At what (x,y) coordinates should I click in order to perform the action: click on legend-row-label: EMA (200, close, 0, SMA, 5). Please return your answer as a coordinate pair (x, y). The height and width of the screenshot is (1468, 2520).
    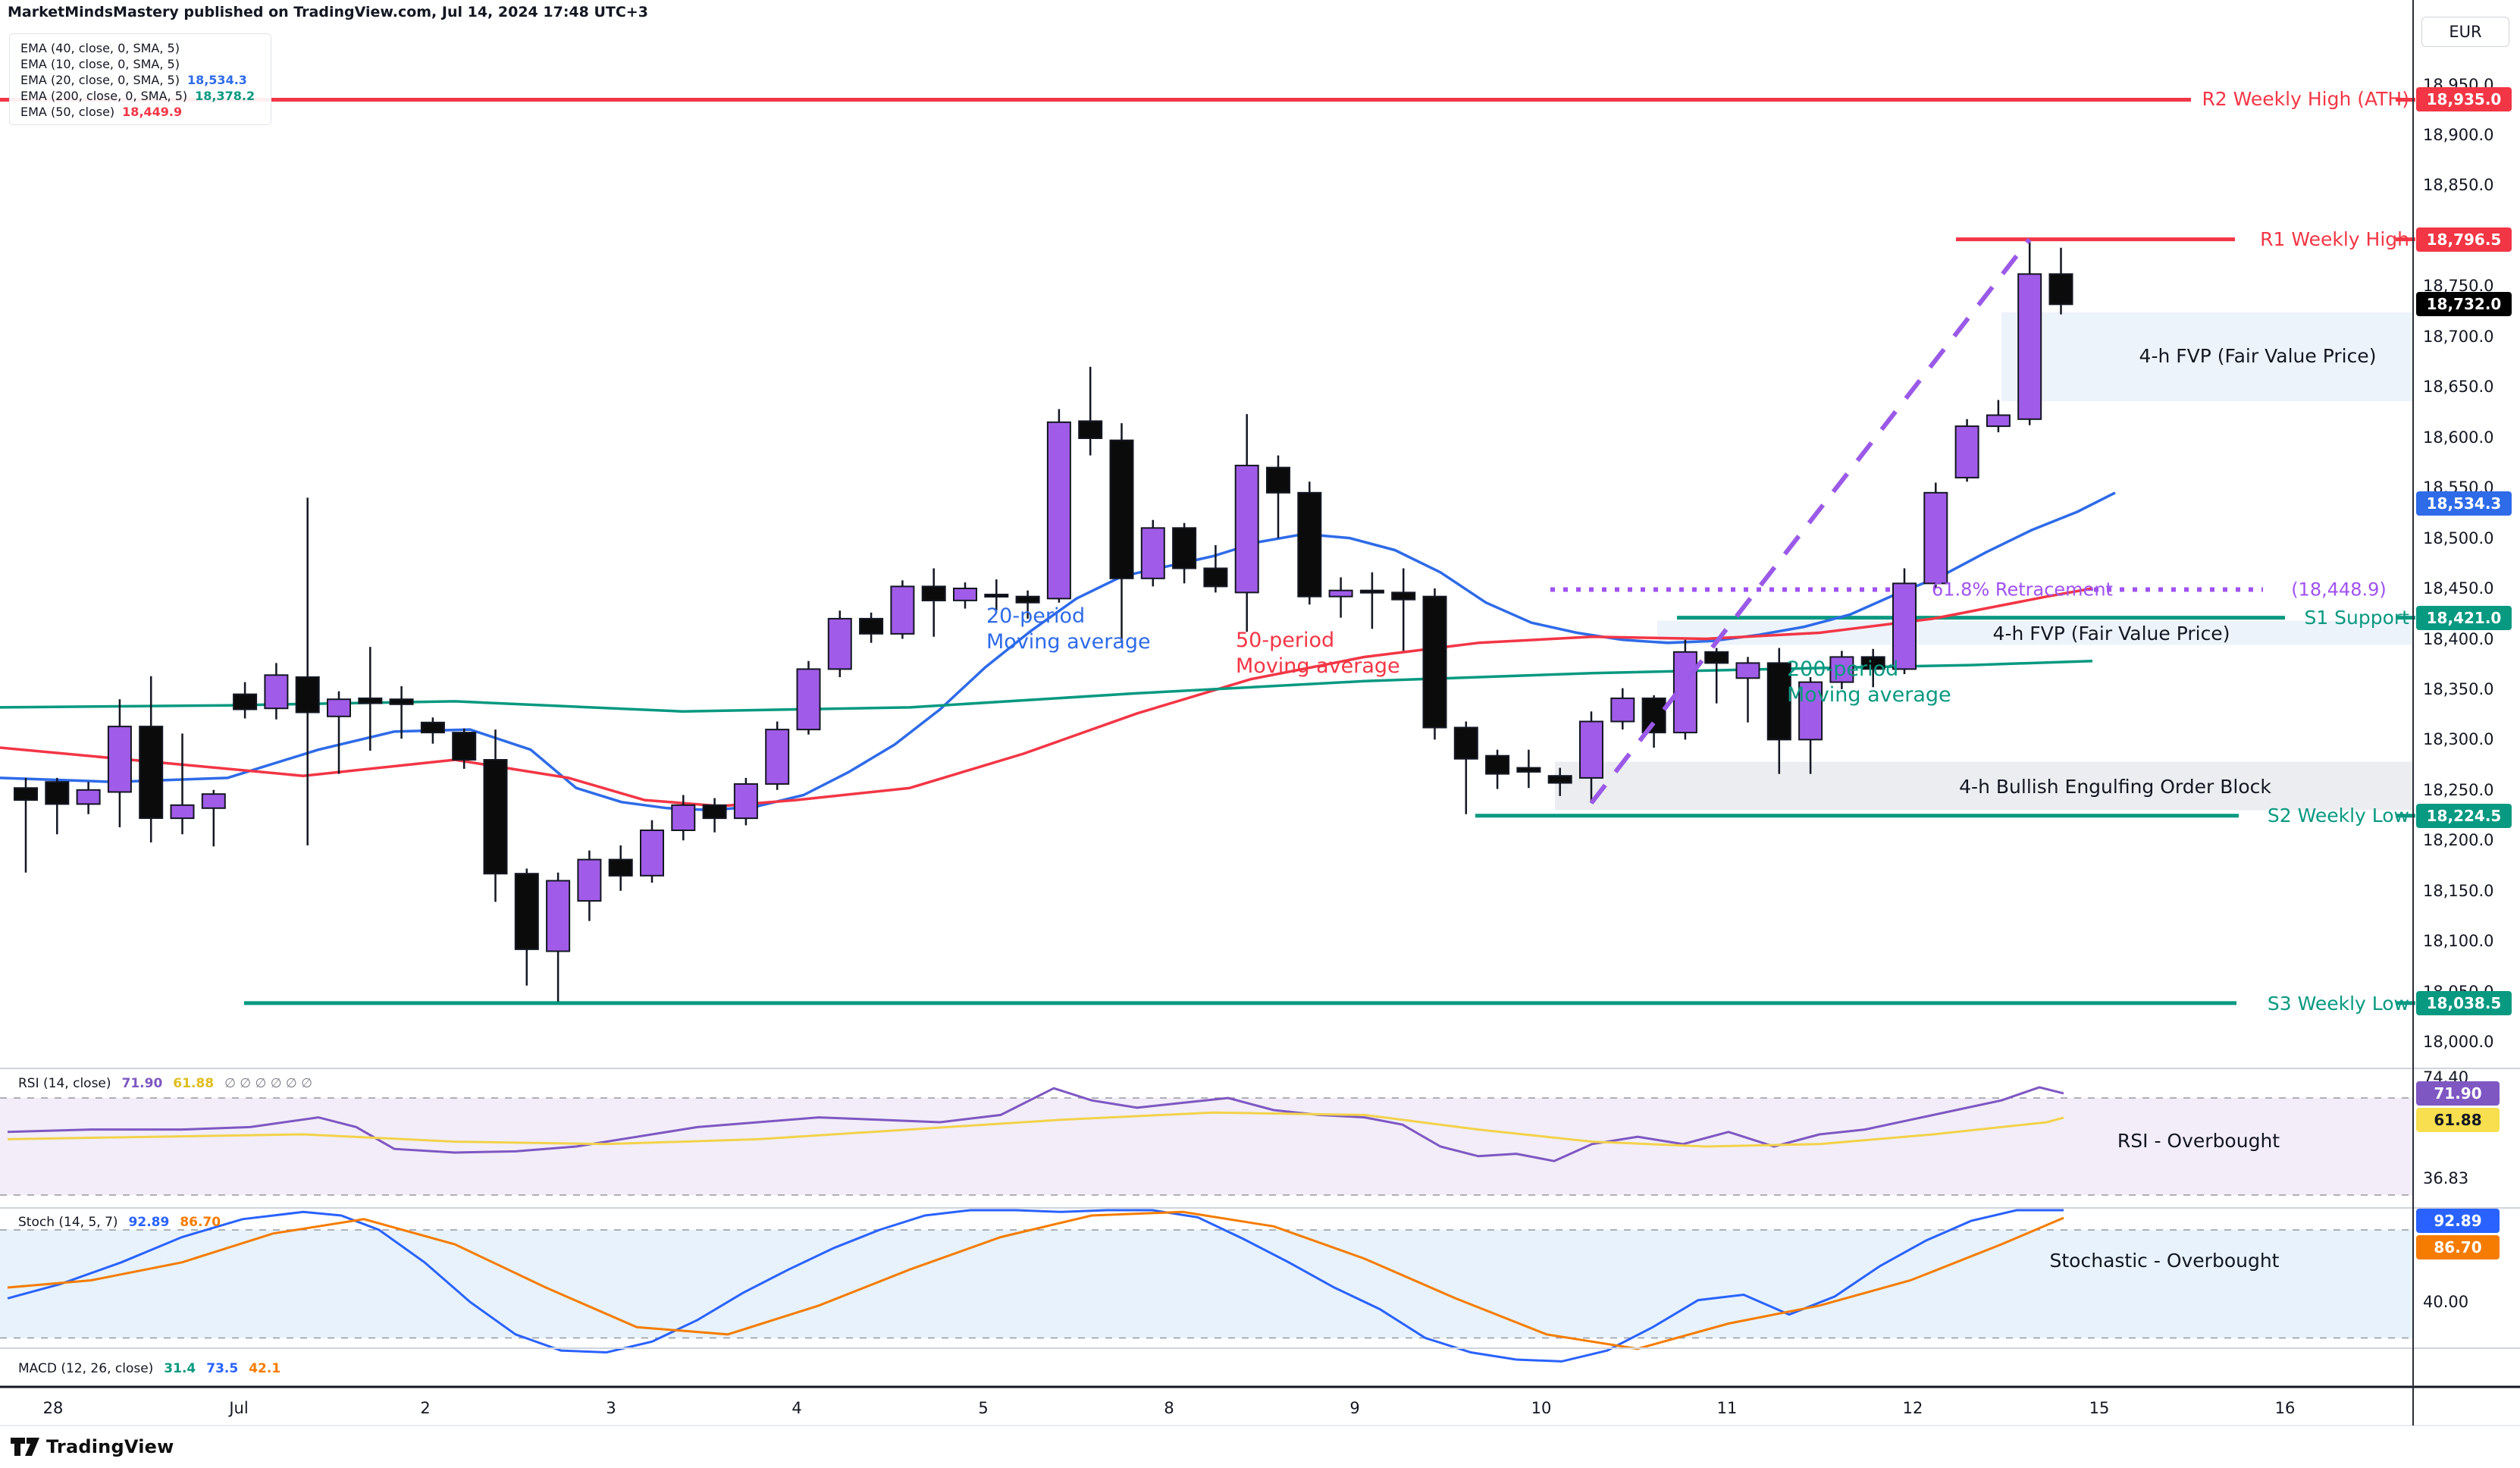
    Looking at the image, I should click on (104, 96).